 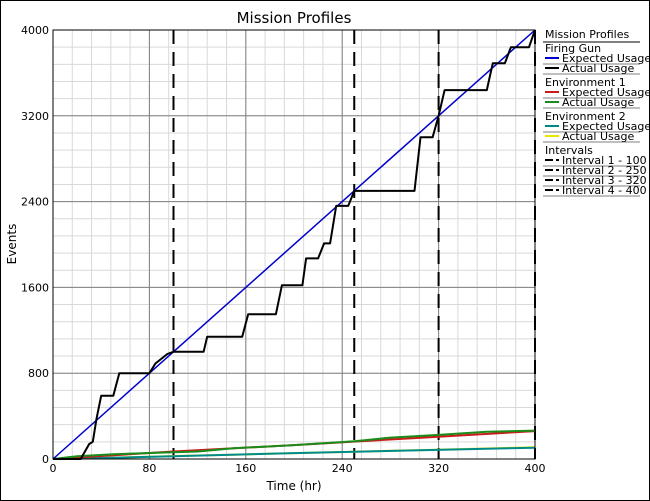 What do you see at coordinates (535, 468) in the screenshot?
I see `x-tick-label: 400` at bounding box center [535, 468].